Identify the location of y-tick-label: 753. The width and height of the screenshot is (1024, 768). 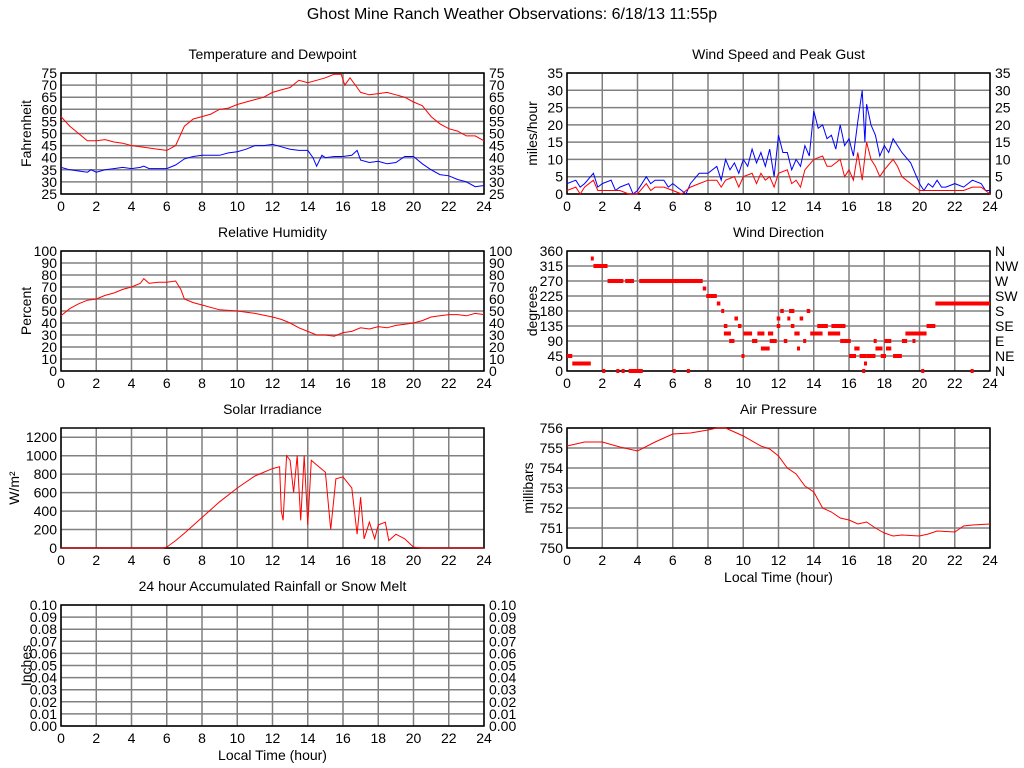
(552, 488).